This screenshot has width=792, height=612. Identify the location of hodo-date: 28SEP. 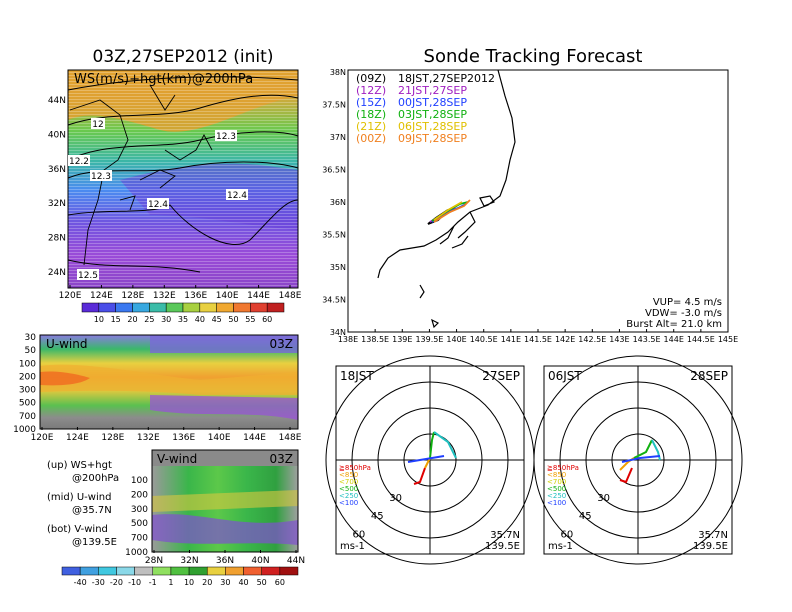
(709, 376).